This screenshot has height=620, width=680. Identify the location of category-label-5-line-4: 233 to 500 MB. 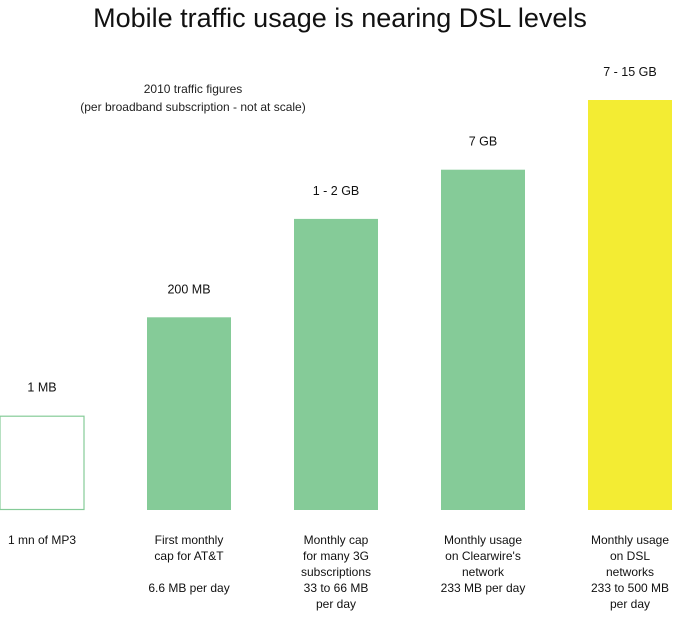
(630, 588).